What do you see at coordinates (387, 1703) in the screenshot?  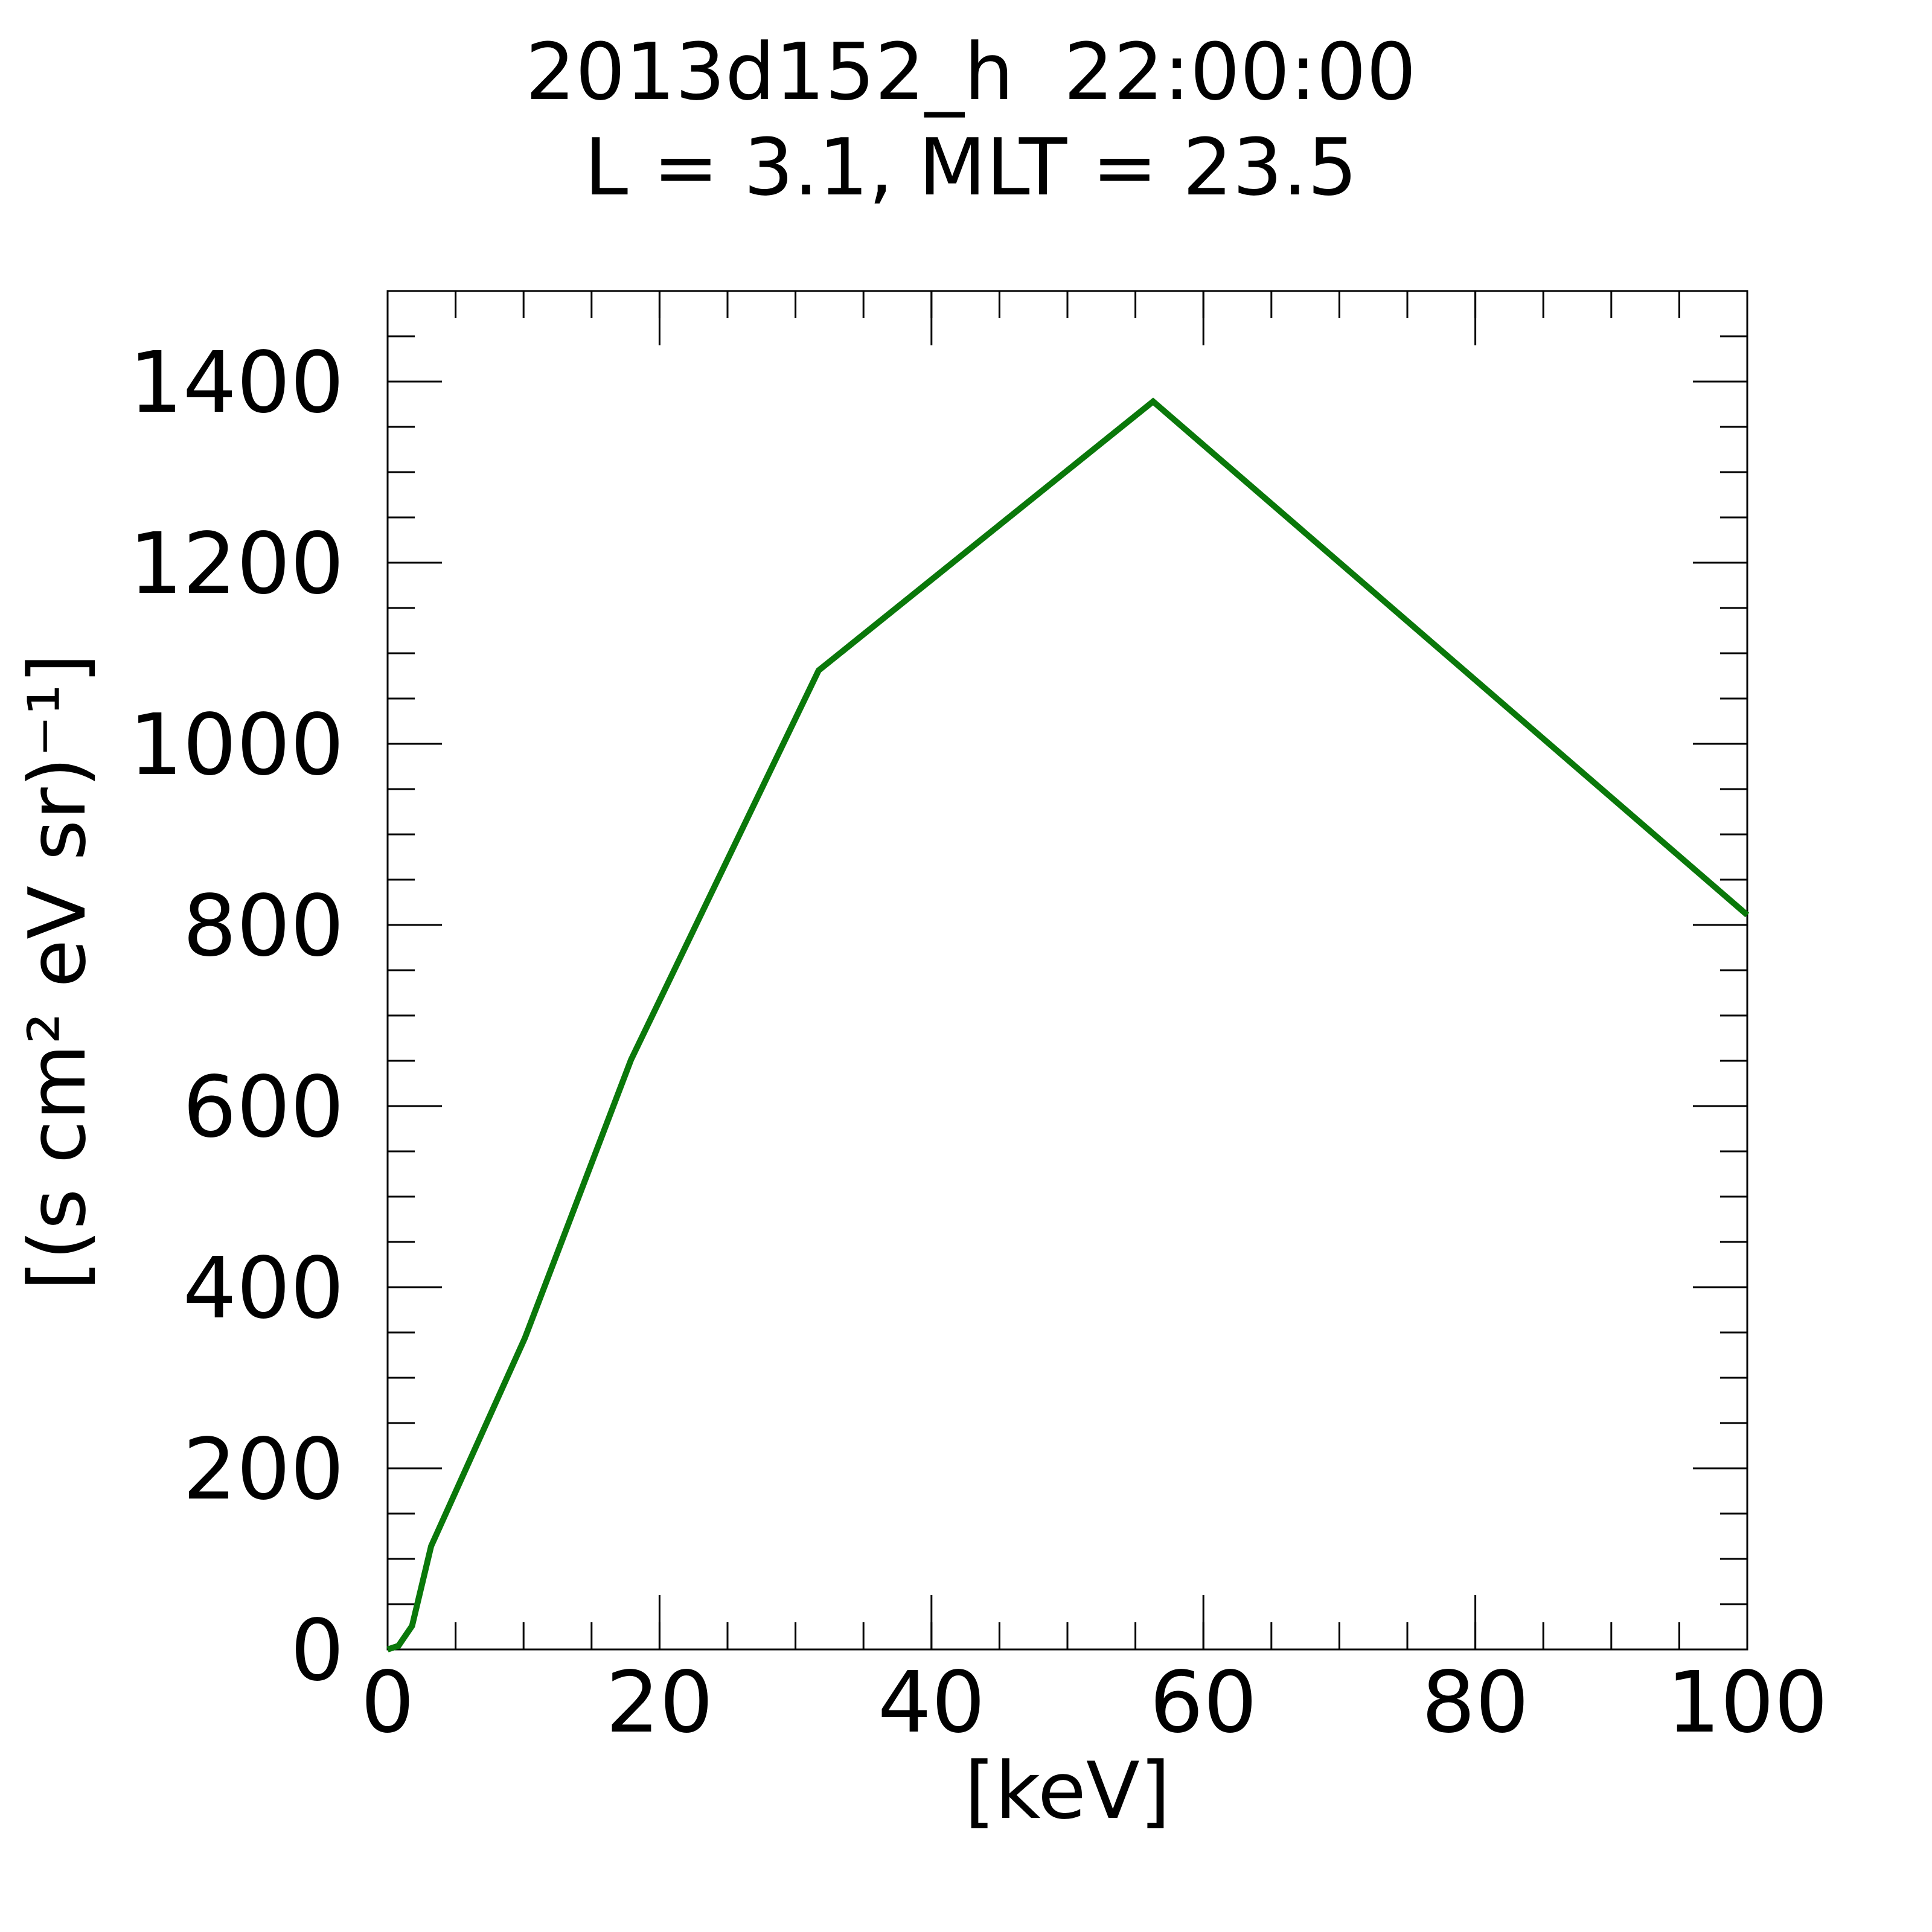 I see `x-tick-label: 0` at bounding box center [387, 1703].